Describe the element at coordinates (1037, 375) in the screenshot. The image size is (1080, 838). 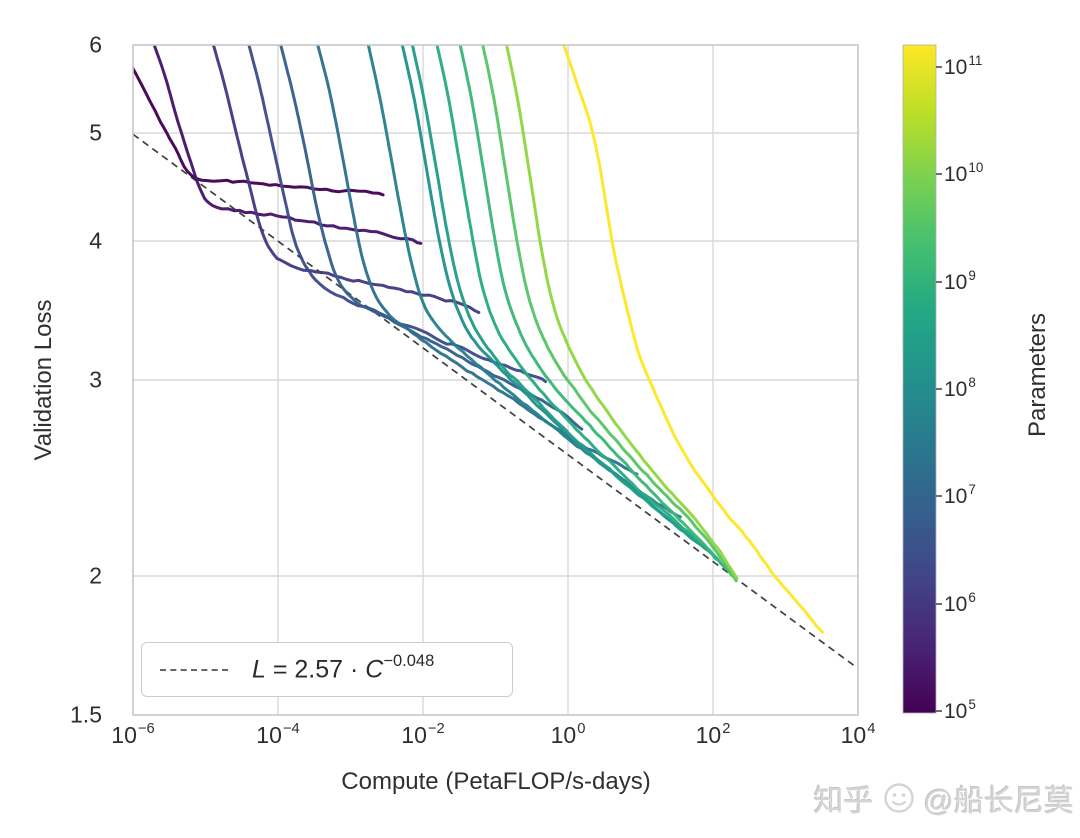
I see `colorbar-label: Parameters` at that location.